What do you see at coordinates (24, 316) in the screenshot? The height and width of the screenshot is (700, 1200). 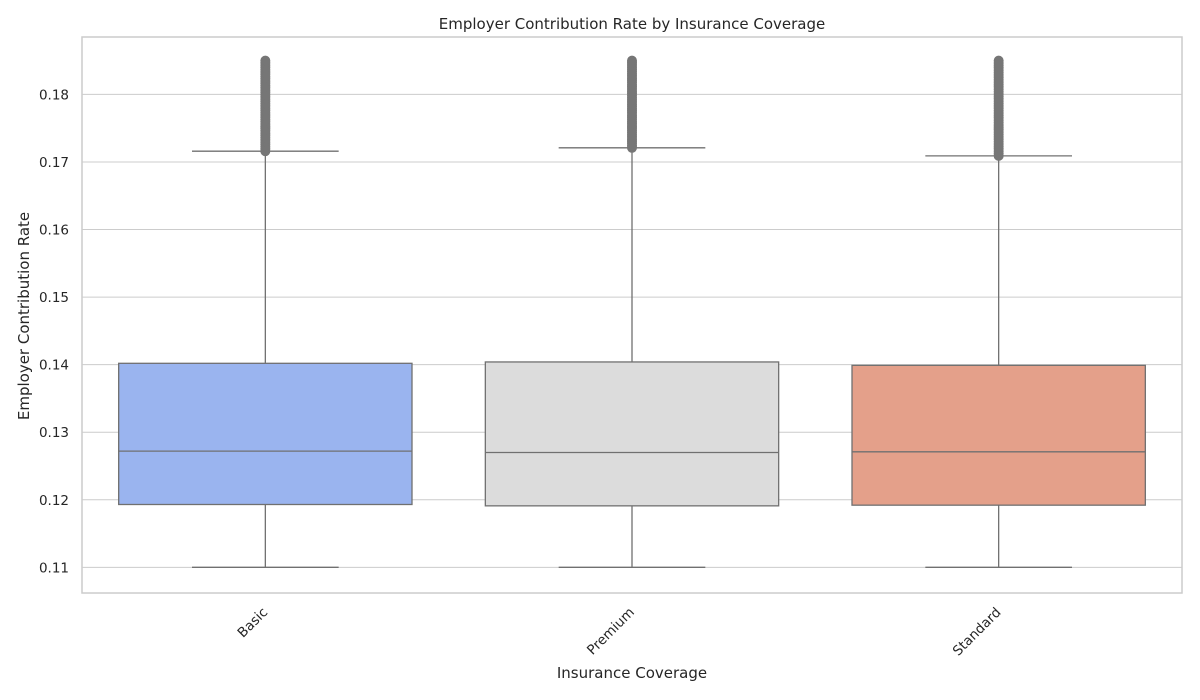 I see `y-axis-label: Employer Contribution Rate` at bounding box center [24, 316].